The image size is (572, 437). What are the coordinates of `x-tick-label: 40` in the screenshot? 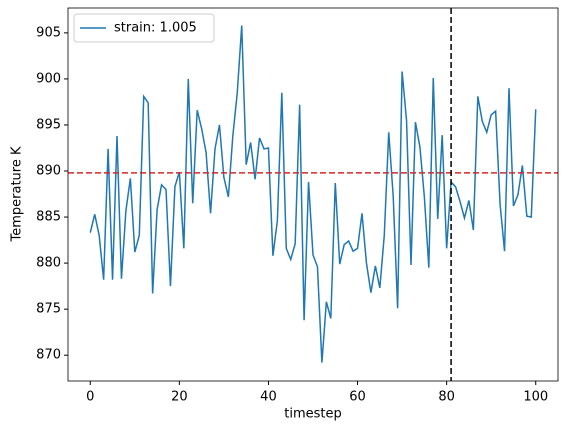 It's located at (268, 397).